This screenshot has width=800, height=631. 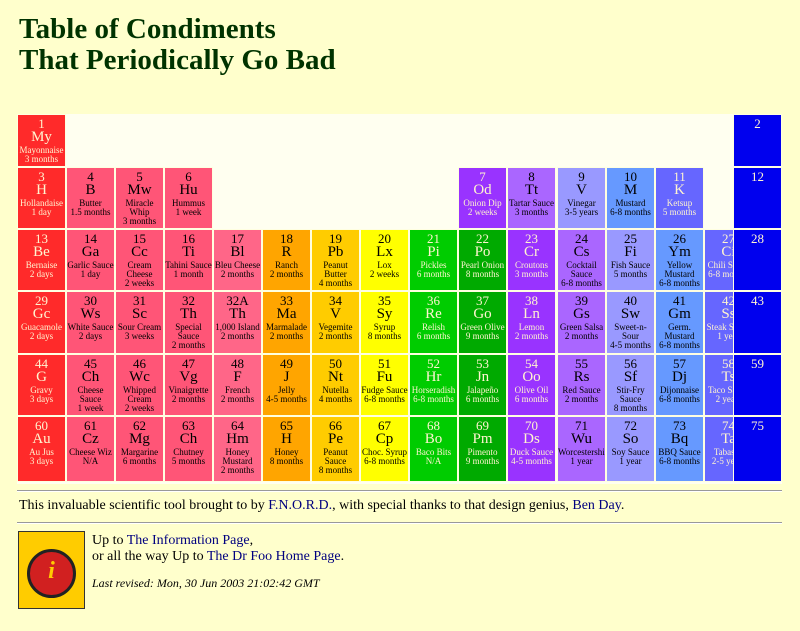 I want to click on element-shelf-life: 1 day, so click(x=90, y=274).